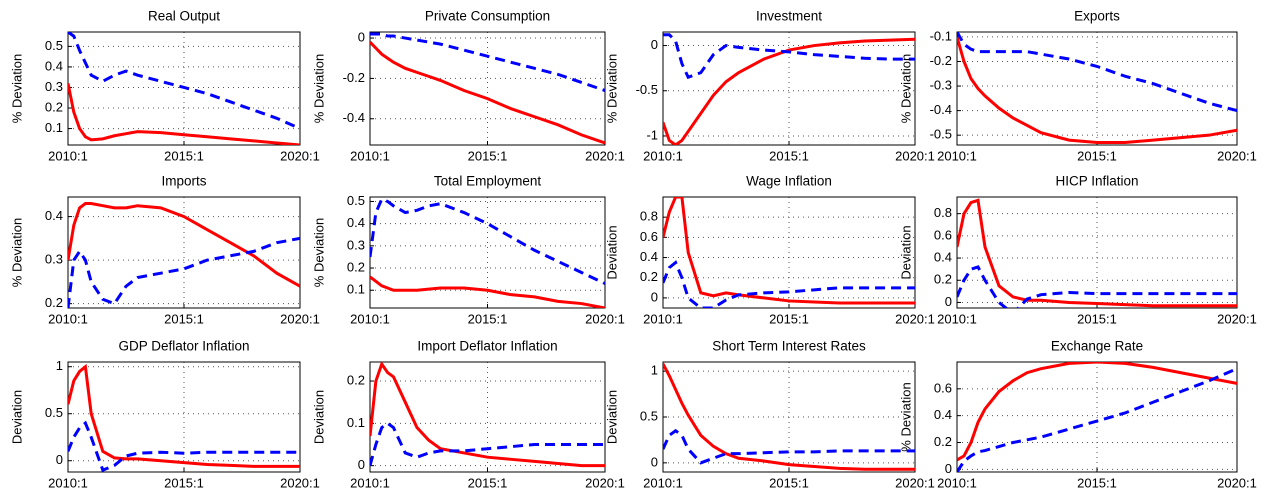 Image resolution: width=1279 pixels, height=504 pixels. I want to click on y-tick-label: -1, so click(652, 134).